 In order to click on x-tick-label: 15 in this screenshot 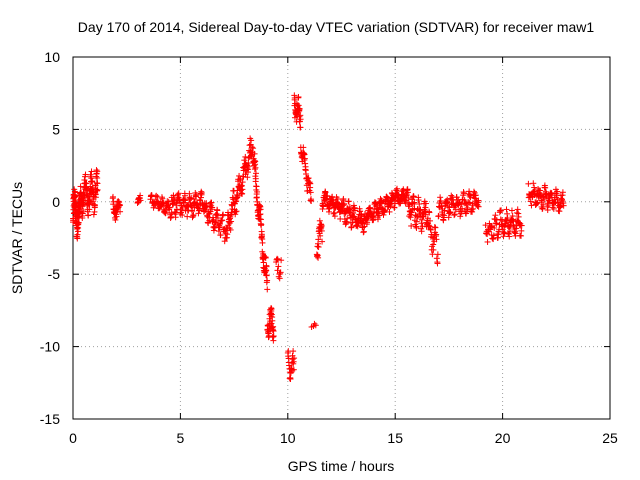, I will do `click(395, 438)`.